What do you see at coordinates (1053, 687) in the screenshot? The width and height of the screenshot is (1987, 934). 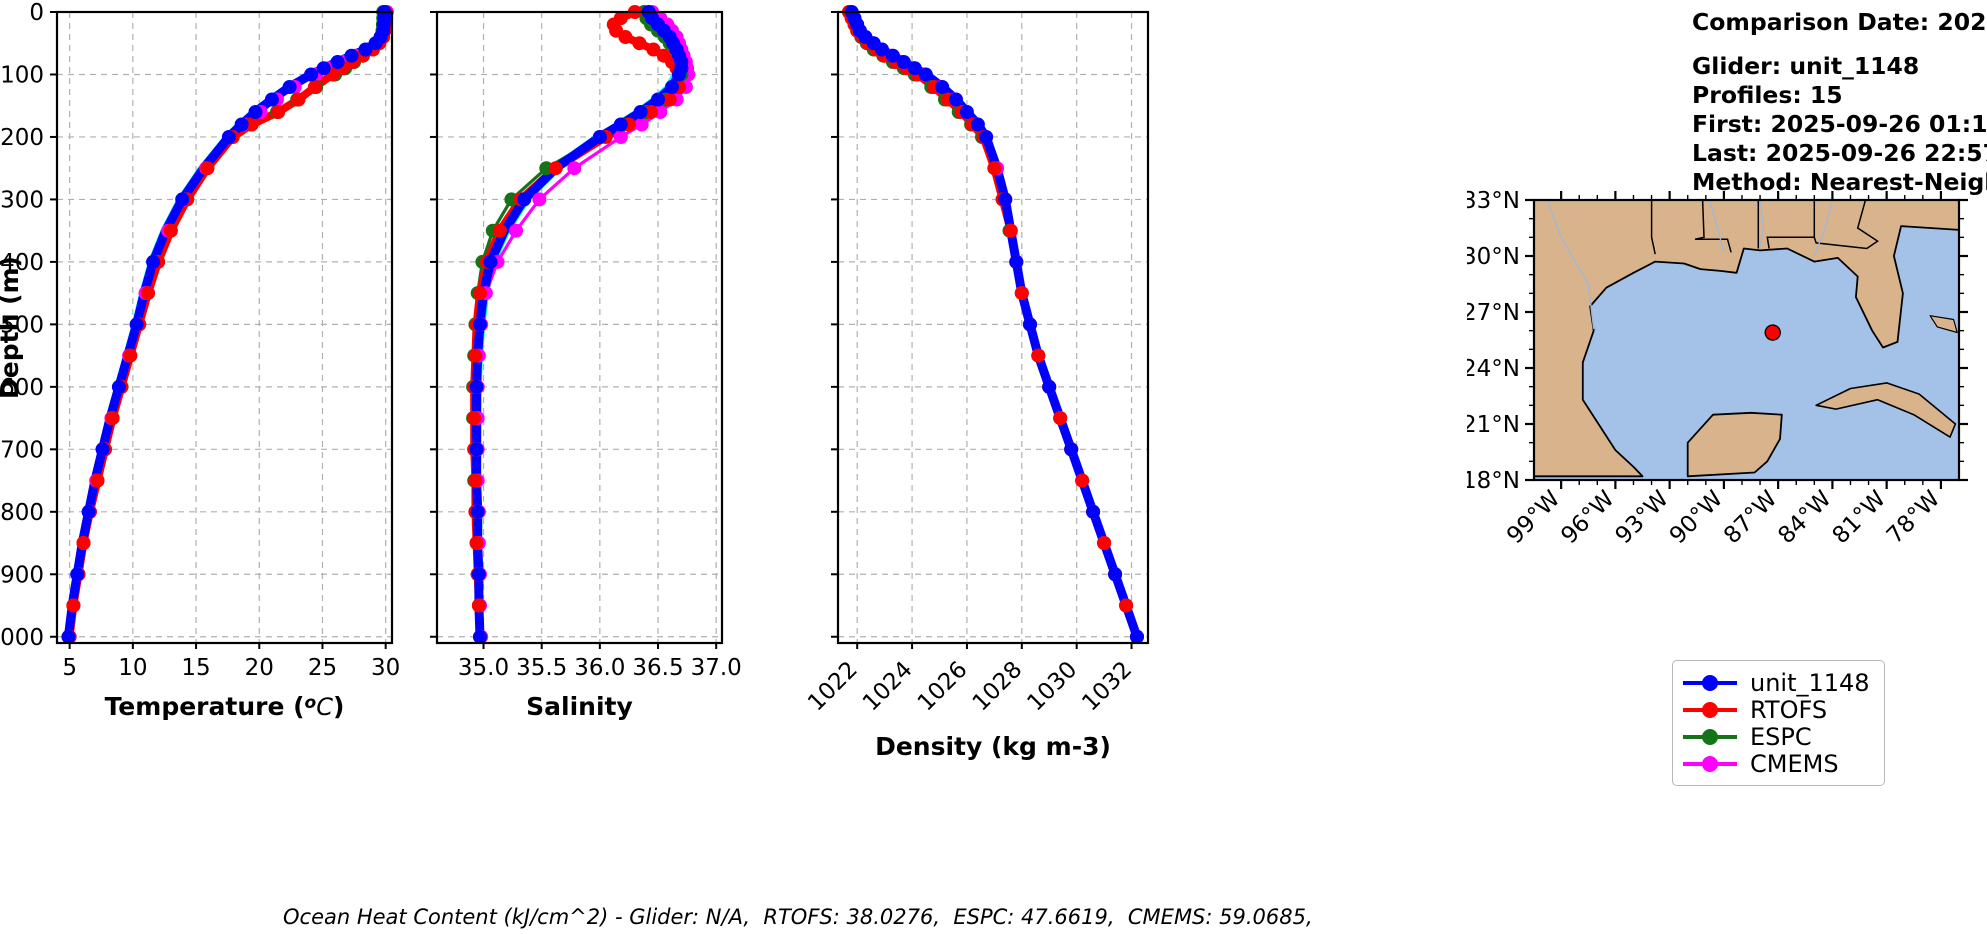 I see `xticklabel: 1030` at bounding box center [1053, 687].